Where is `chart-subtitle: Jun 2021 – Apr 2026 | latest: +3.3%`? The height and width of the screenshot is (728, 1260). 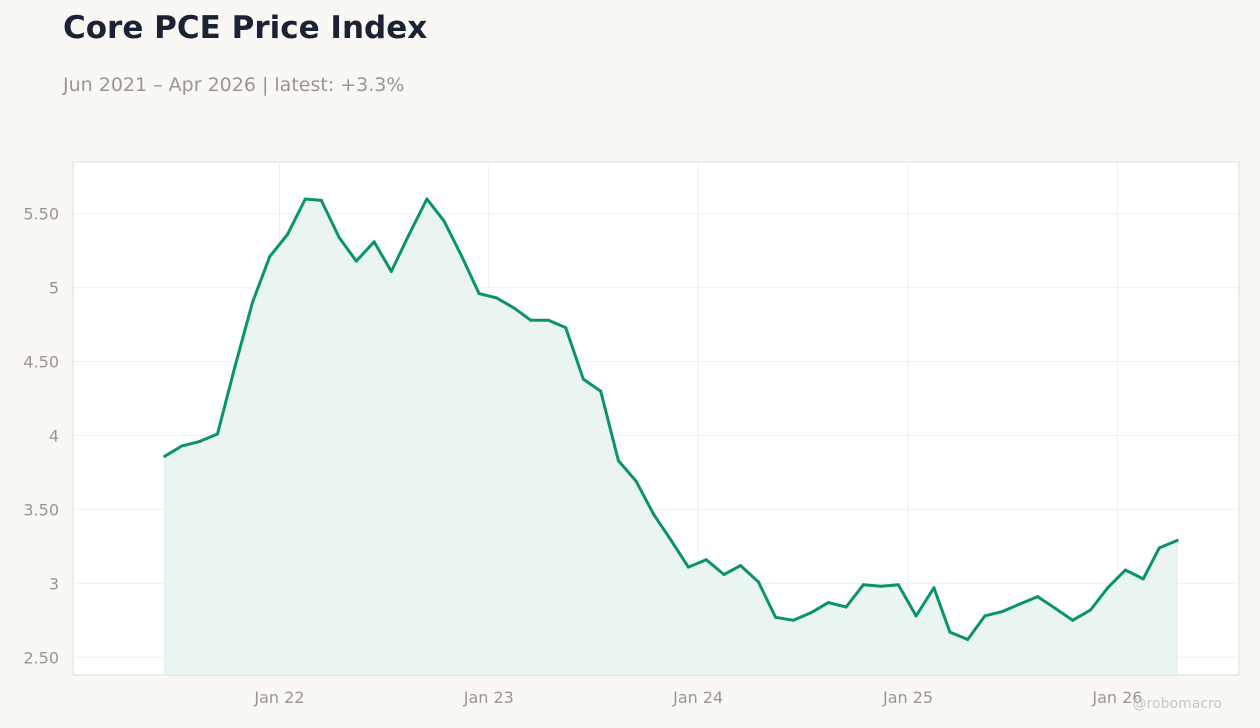
chart-subtitle: Jun 2021 – Apr 2026 | latest: +3.3% is located at coordinates (234, 85).